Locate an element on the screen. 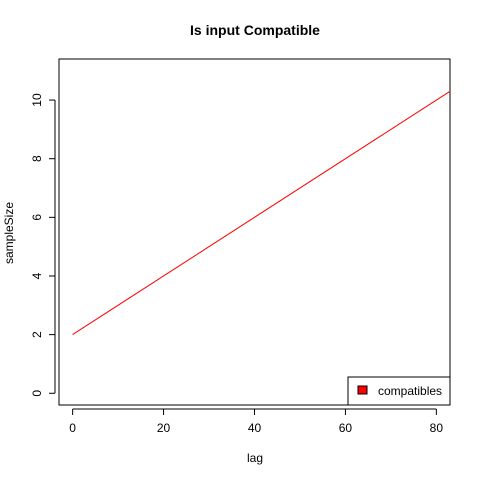 The height and width of the screenshot is (480, 480). y-tick-label: 10 is located at coordinates (37, 100).